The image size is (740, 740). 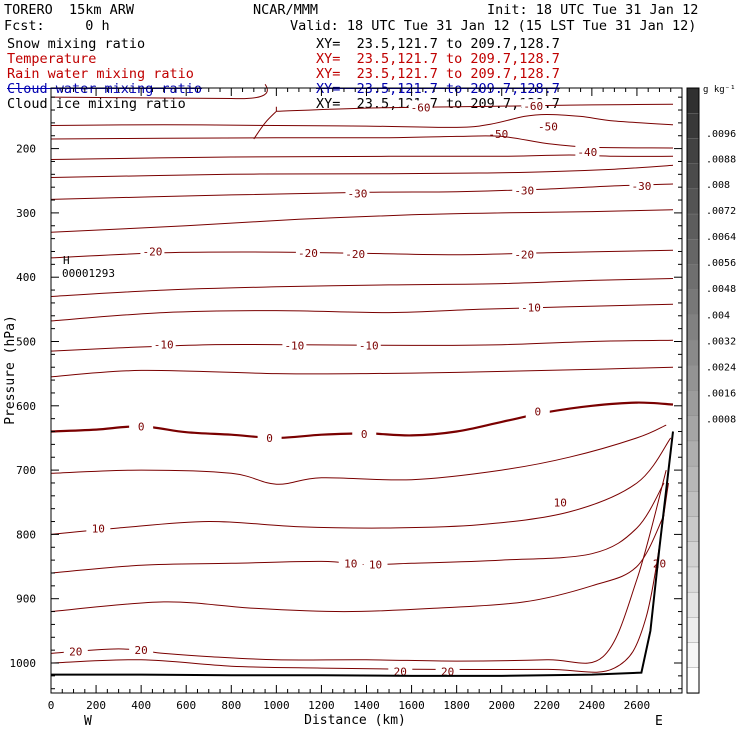 I want to click on x-tick-label: 400, so click(x=141, y=705).